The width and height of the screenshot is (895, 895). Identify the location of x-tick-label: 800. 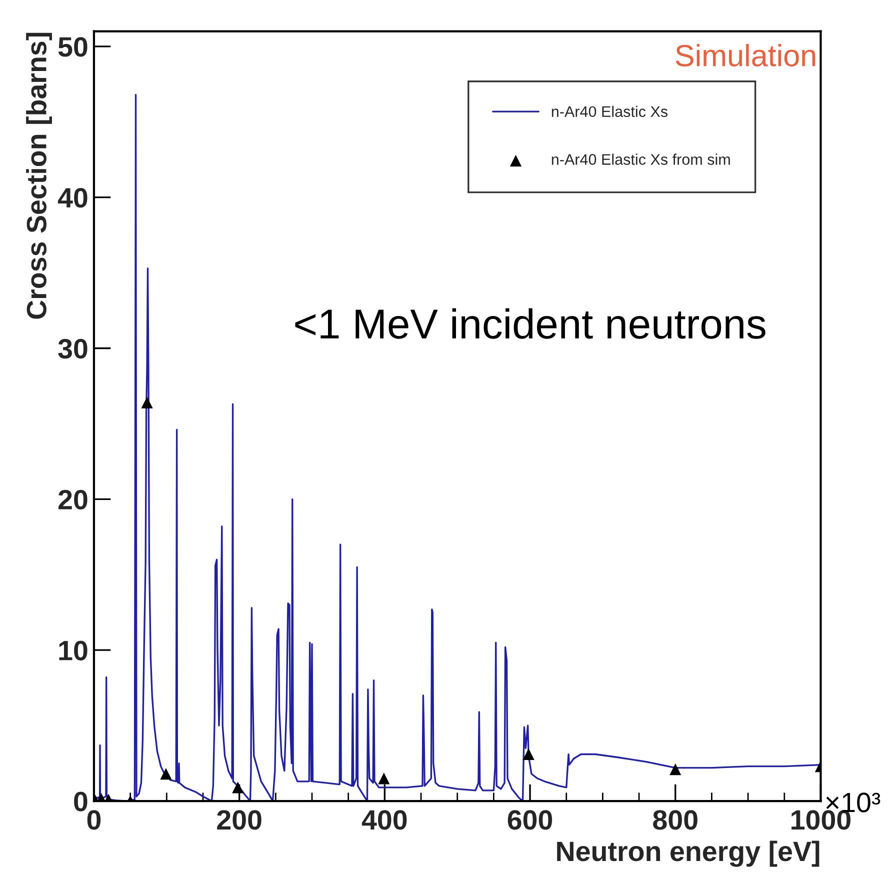
(675, 820).